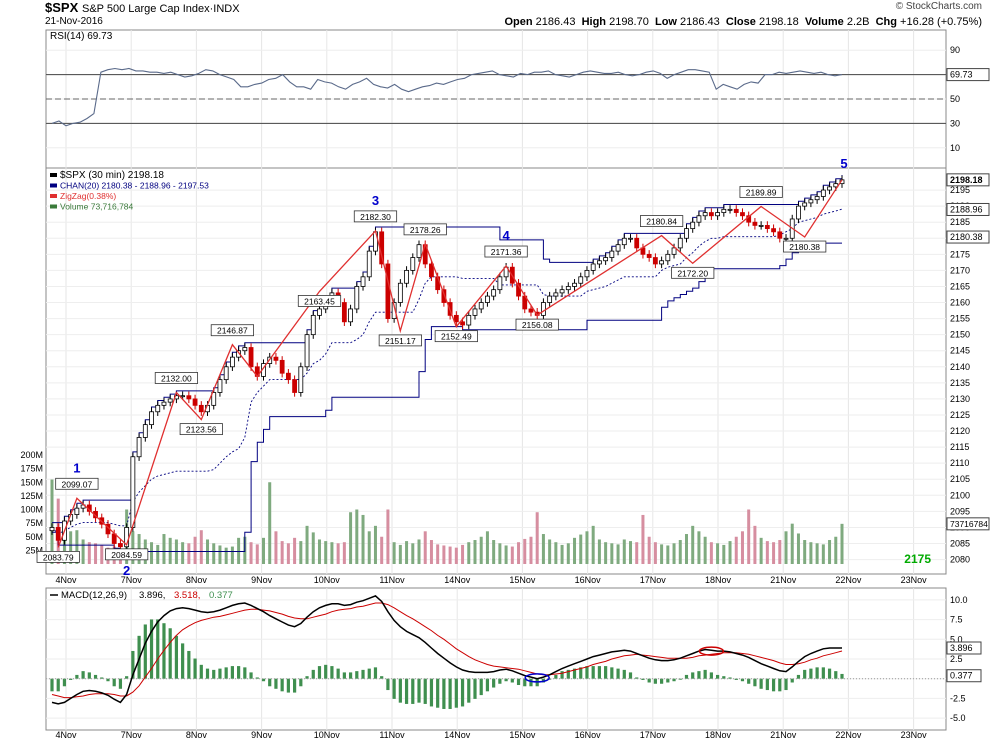 This screenshot has width=990, height=744. Describe the element at coordinates (132, 580) in the screenshot. I see `price-x-tick-label: 7Nov` at that location.